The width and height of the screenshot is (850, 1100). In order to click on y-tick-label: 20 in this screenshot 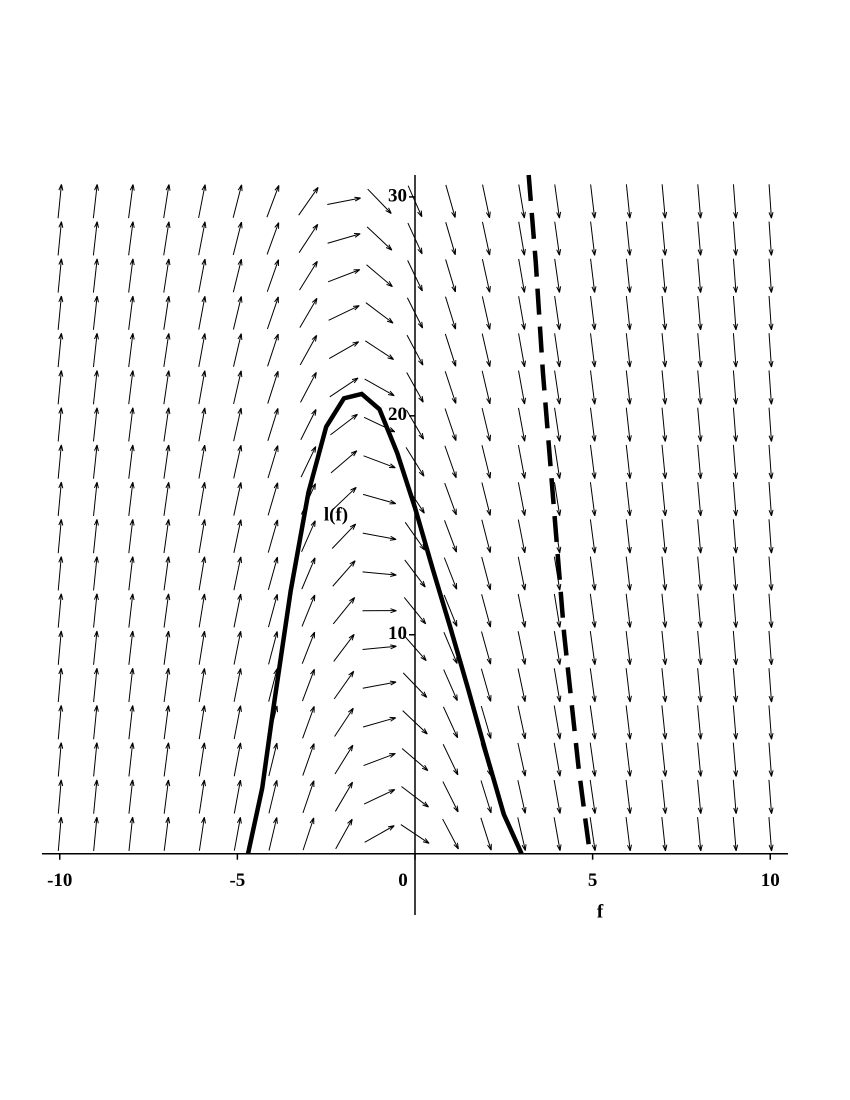, I will do `click(397, 414)`.